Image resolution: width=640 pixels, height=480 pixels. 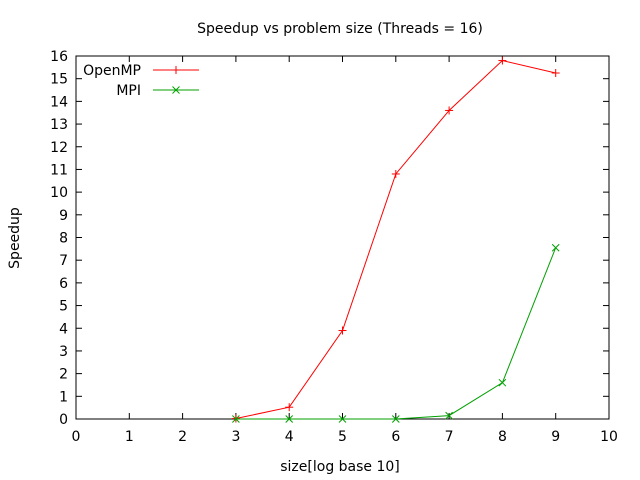 What do you see at coordinates (289, 437) in the screenshot?
I see `x-tick-label: 4` at bounding box center [289, 437].